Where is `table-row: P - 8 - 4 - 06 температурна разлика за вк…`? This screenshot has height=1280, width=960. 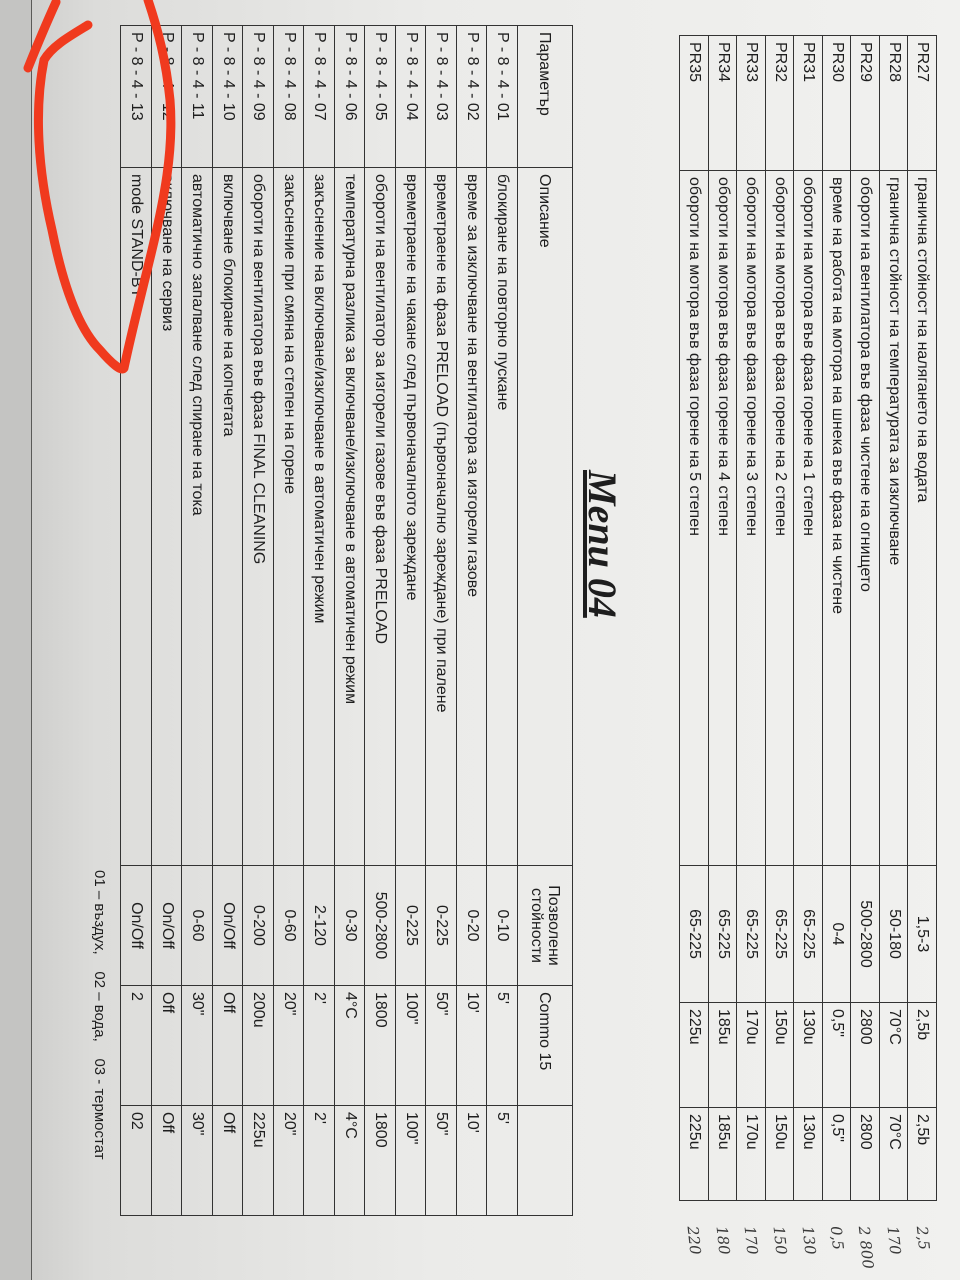
table-row: P - 8 - 4 - 06 температурна разлика за вк… is located at coordinates (349, 620).